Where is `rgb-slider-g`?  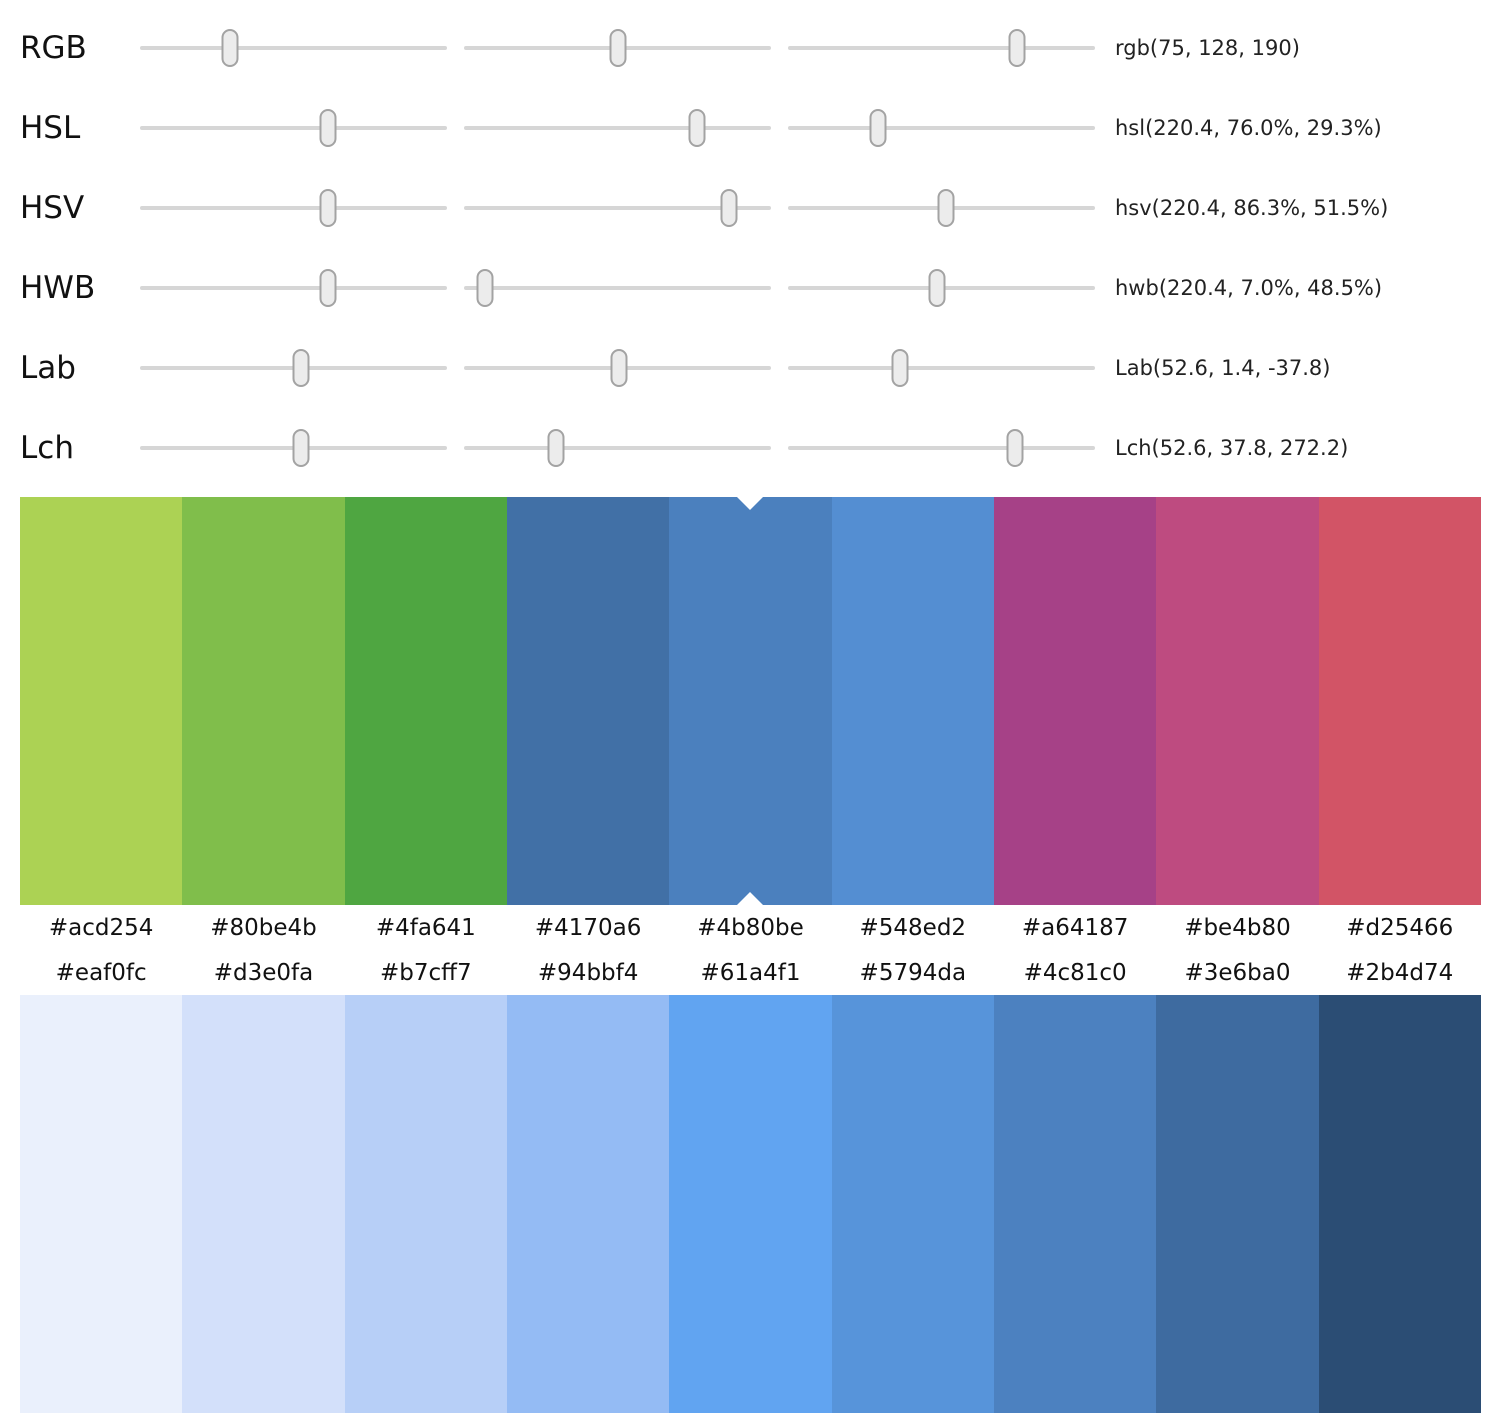
rgb-slider-g is located at coordinates (617, 48).